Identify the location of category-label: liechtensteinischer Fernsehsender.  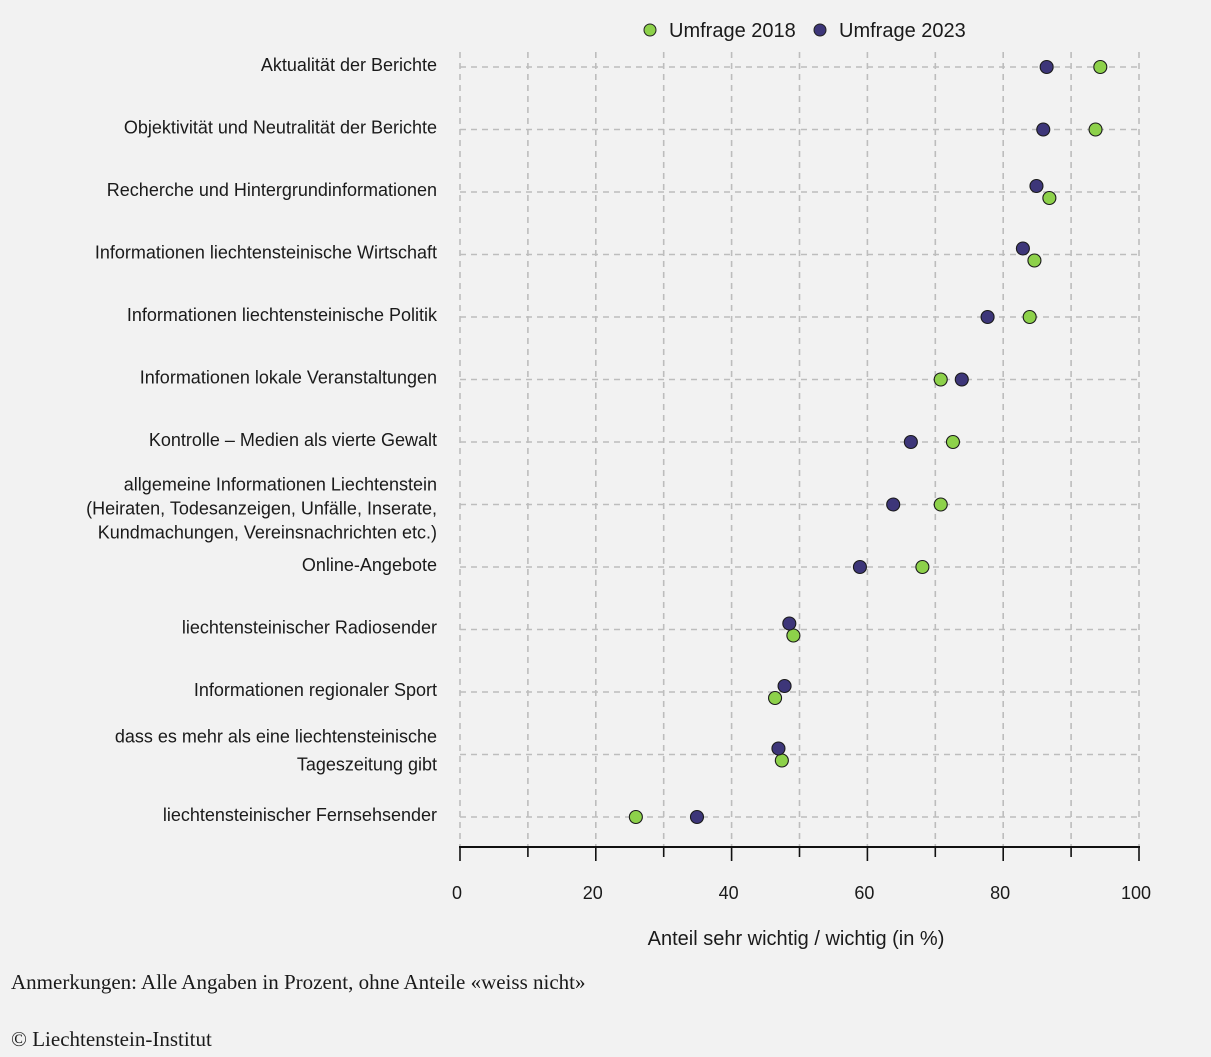
(300, 815).